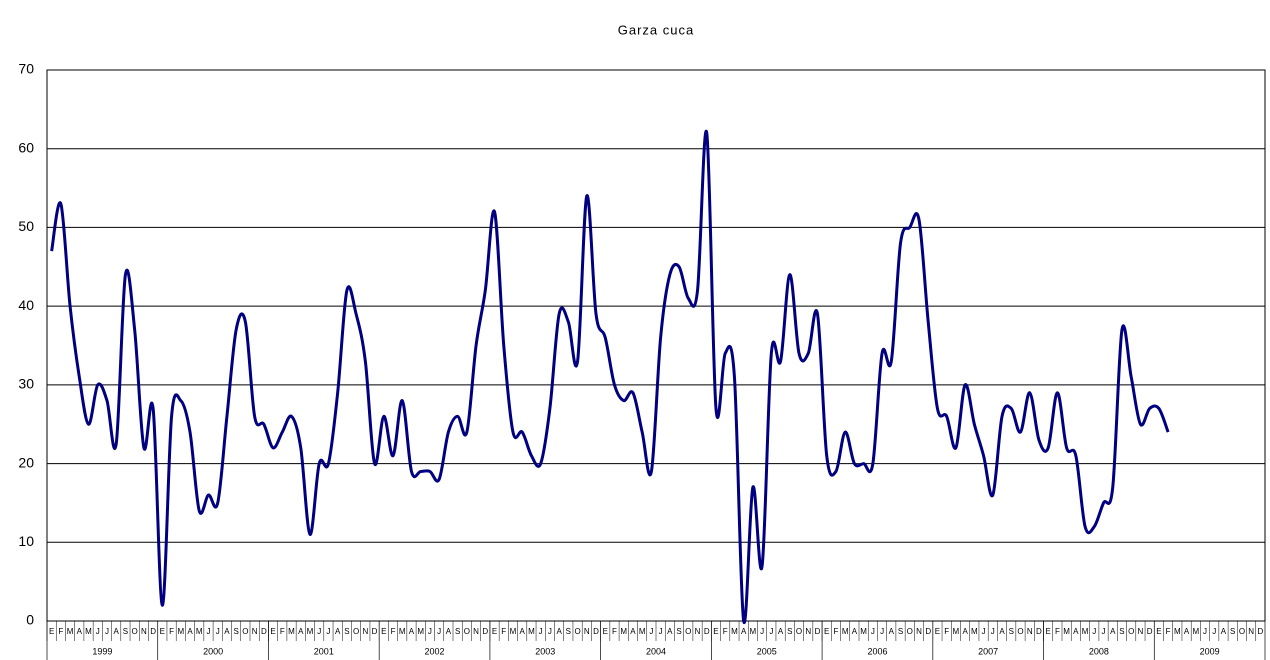 The height and width of the screenshot is (660, 1270). I want to click on y-tick-label: 60, so click(26, 147).